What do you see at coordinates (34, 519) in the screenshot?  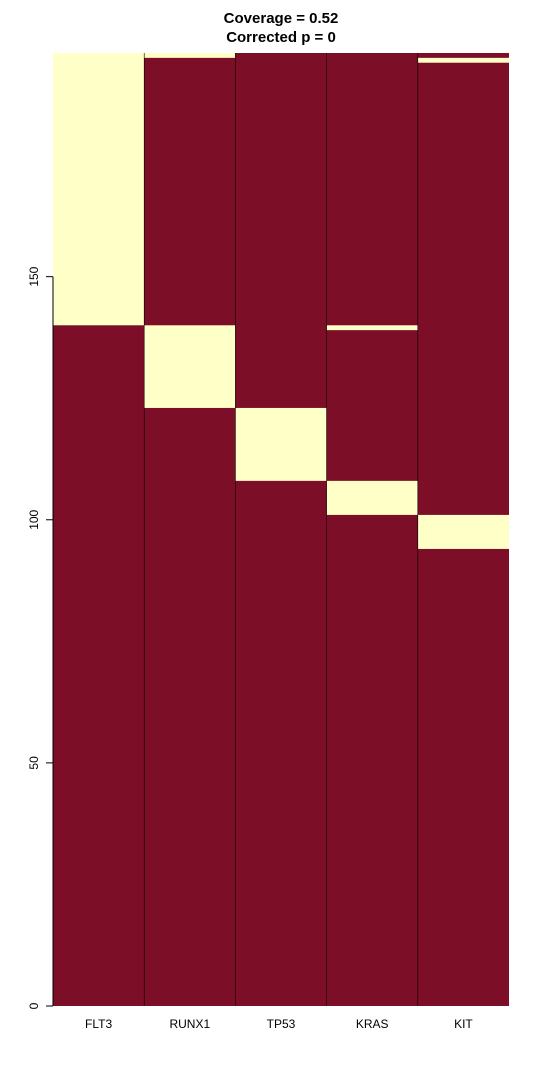 I see `y-tick-label-100: 100` at bounding box center [34, 519].